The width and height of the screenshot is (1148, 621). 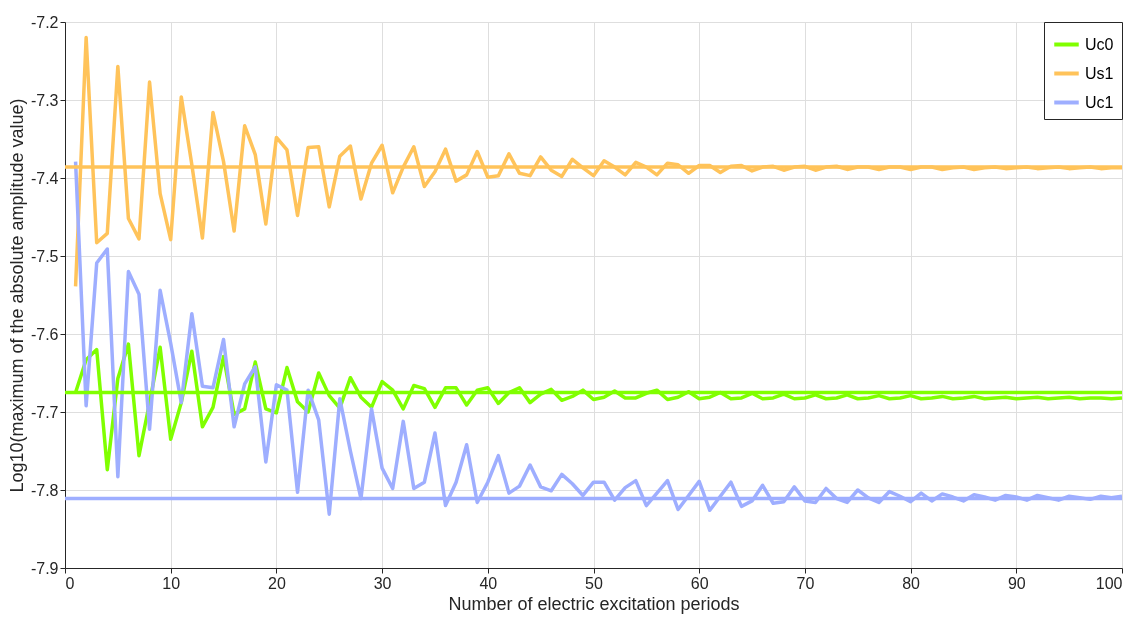 I want to click on legend-label: Uc1, so click(x=1099, y=102).